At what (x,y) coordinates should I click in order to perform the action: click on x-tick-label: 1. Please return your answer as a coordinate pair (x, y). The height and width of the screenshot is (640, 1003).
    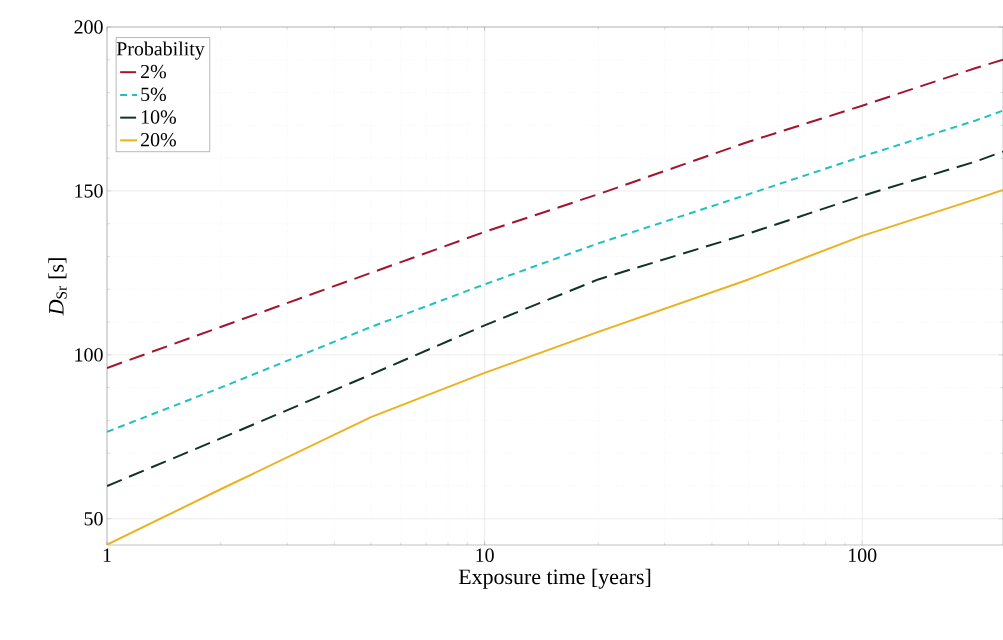
    Looking at the image, I should click on (107, 555).